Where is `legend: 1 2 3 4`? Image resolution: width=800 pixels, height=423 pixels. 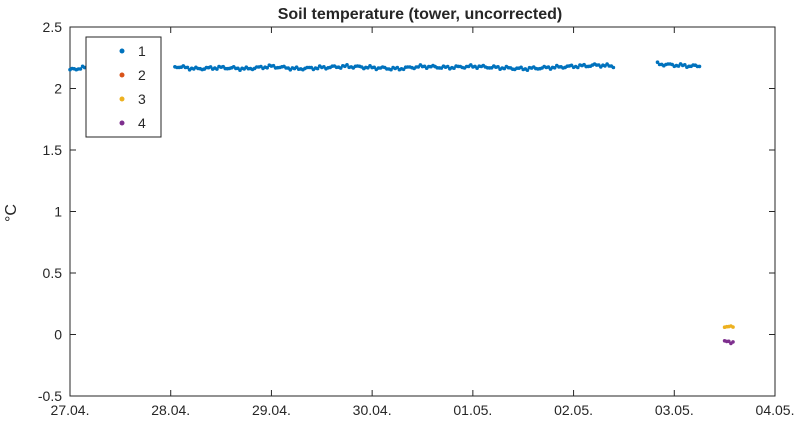
legend: 1 2 3 4 is located at coordinates (123, 87).